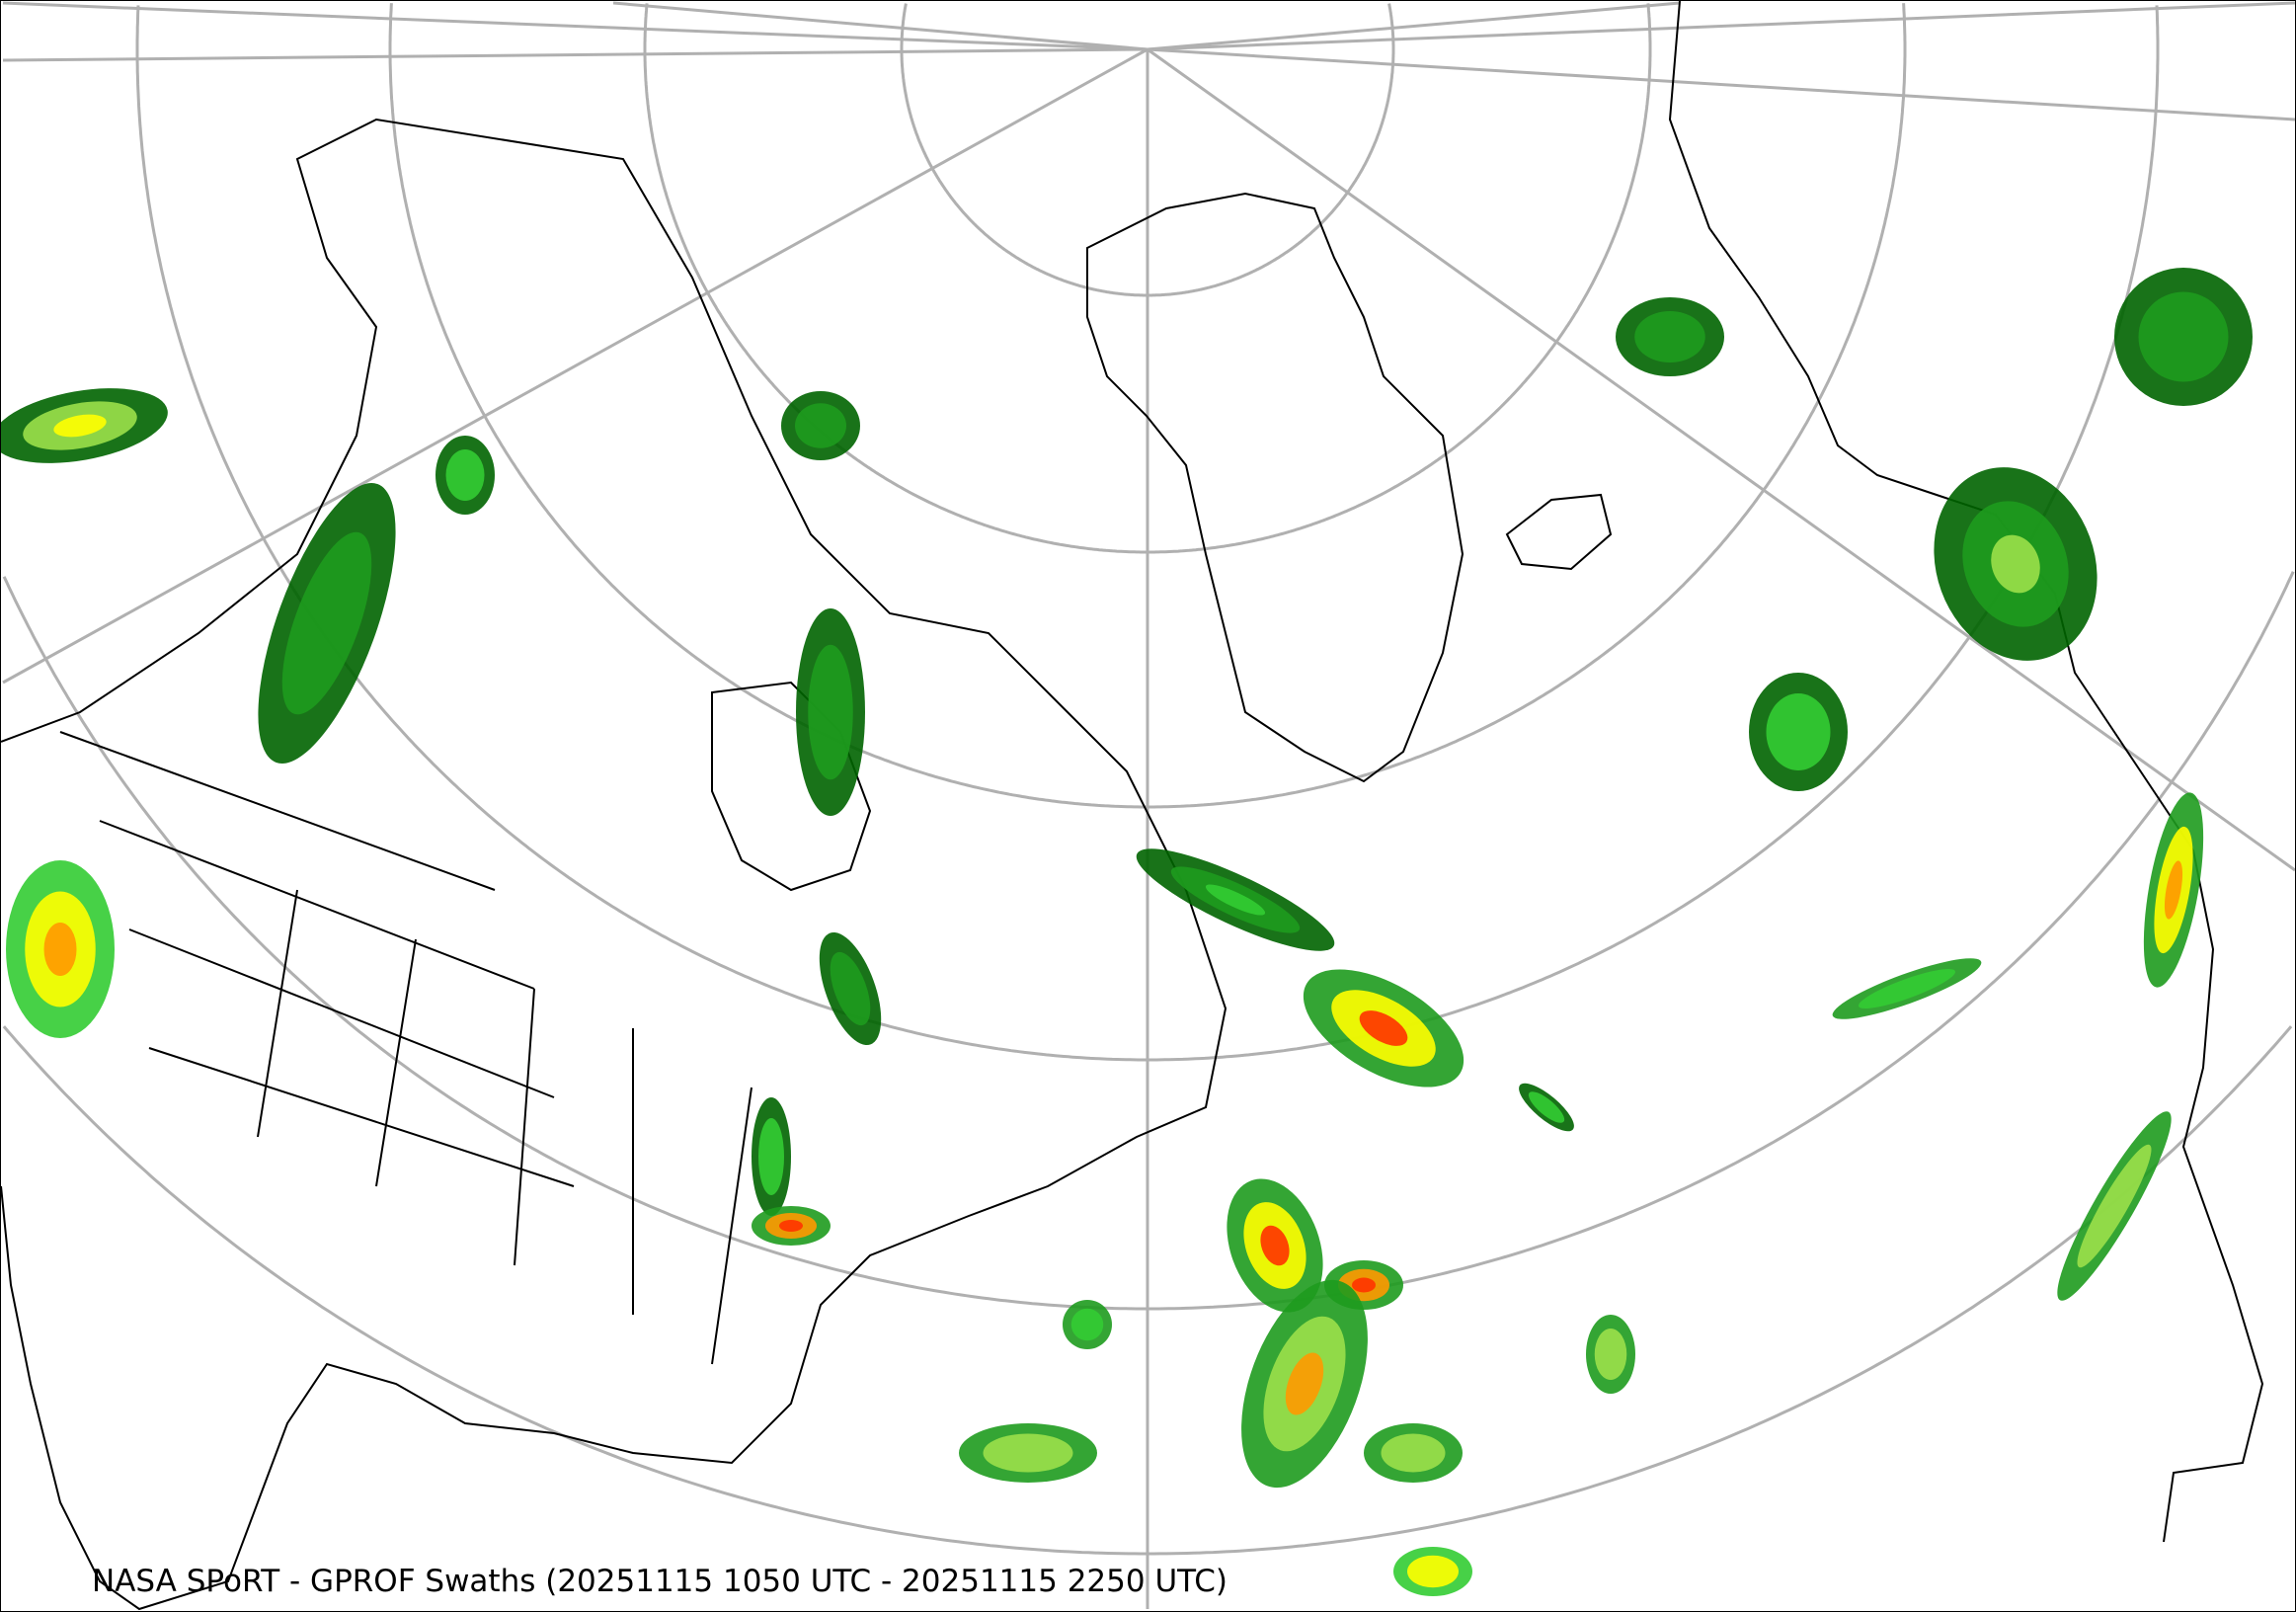 This screenshot has width=2296, height=1612. What do you see at coordinates (1559, 532) in the screenshot?
I see `iceland-outline` at bounding box center [1559, 532].